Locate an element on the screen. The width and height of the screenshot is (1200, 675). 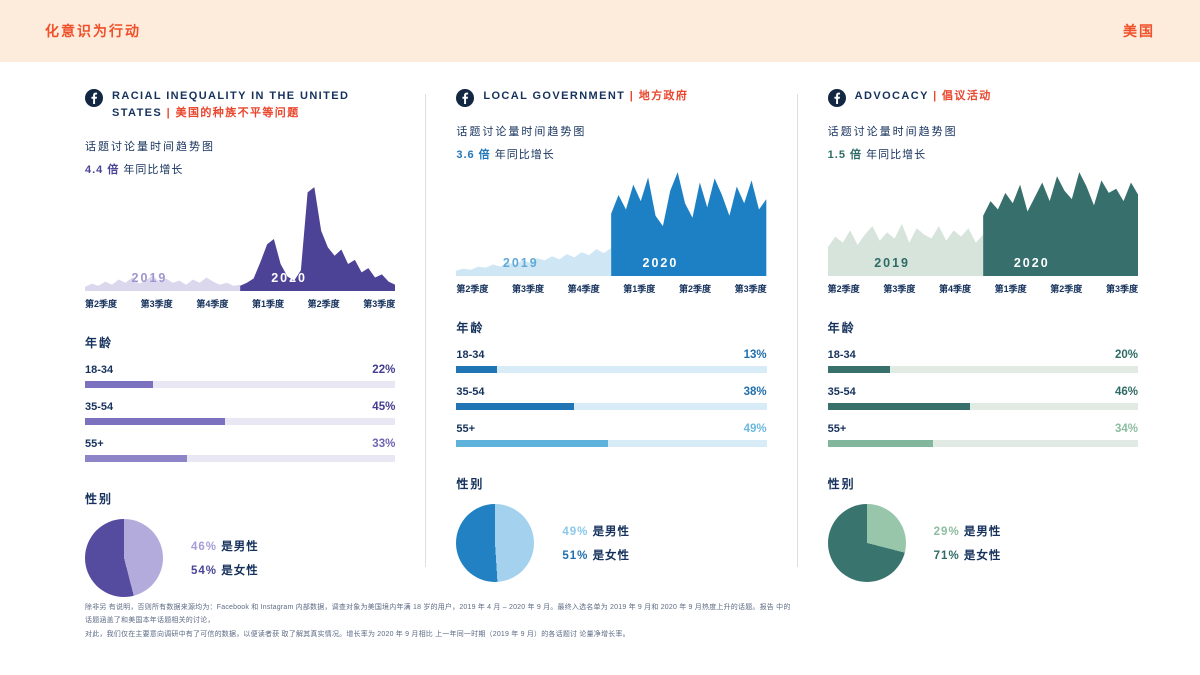
topic-title: ADVOCACY | 倡议活动 is located at coordinates (923, 96).